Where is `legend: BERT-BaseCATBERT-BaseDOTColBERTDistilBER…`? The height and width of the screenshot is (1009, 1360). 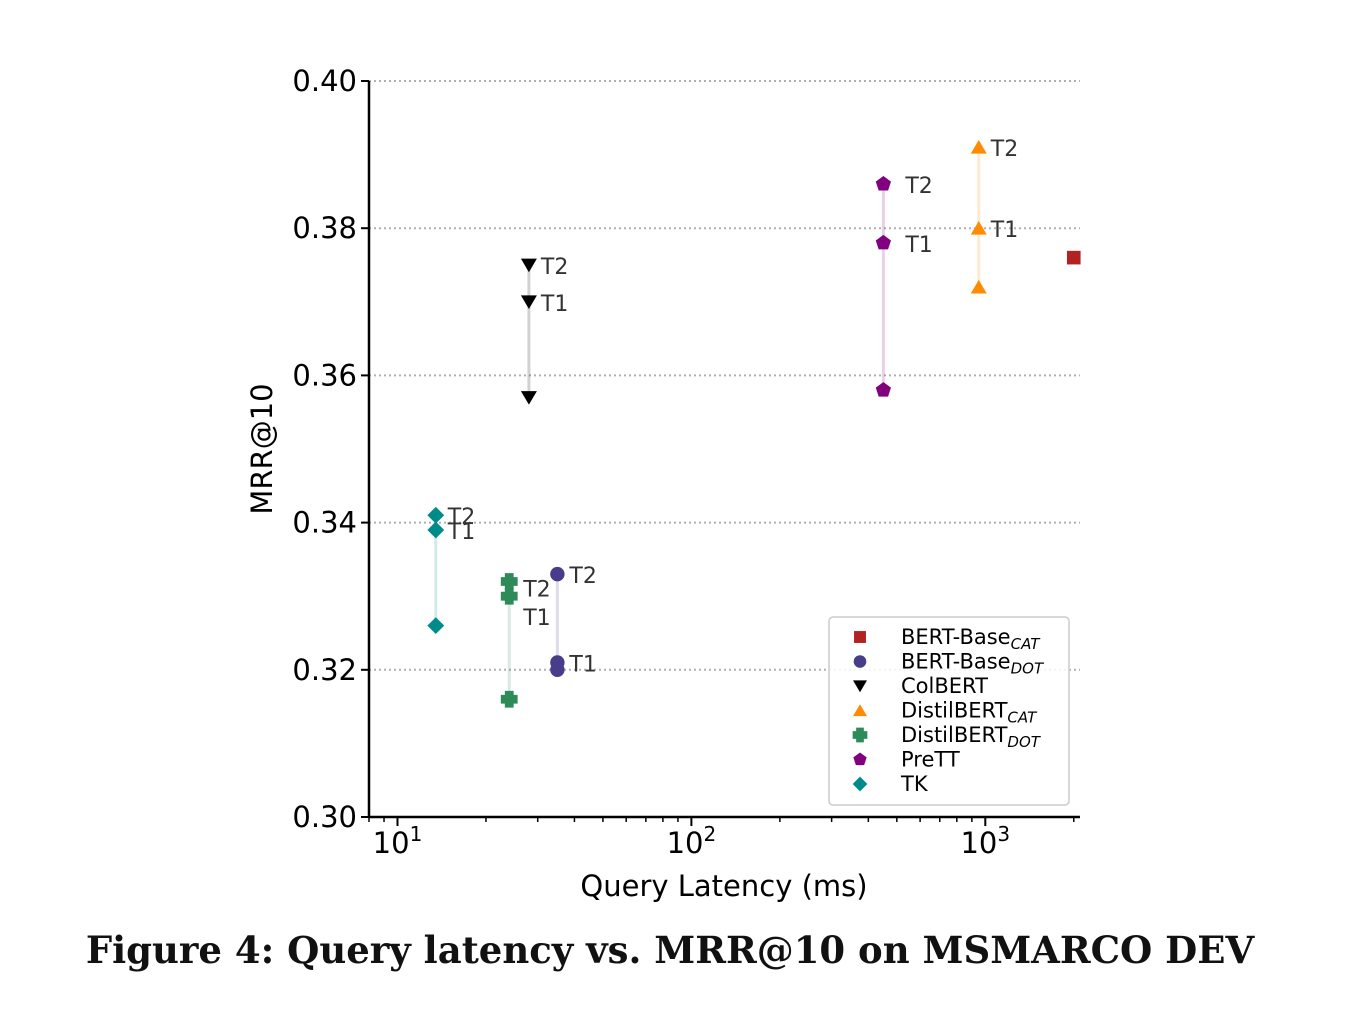 legend: BERT-BaseCATBERT-BaseDOTColBERTDistilBER… is located at coordinates (949, 711).